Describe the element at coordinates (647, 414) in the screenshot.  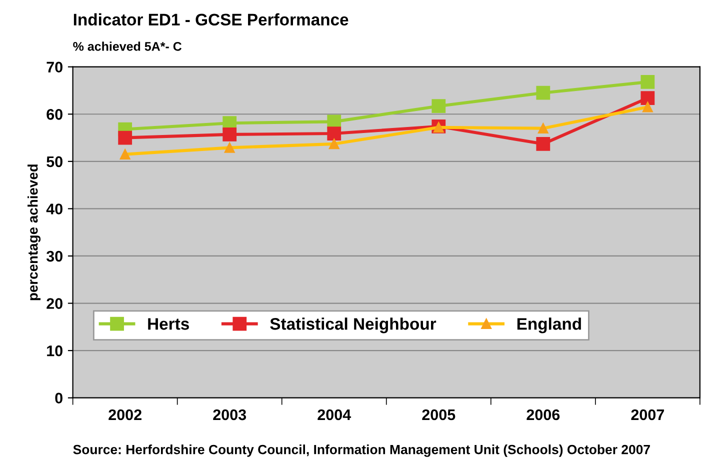
I see `x-tick-label: 2007` at that location.